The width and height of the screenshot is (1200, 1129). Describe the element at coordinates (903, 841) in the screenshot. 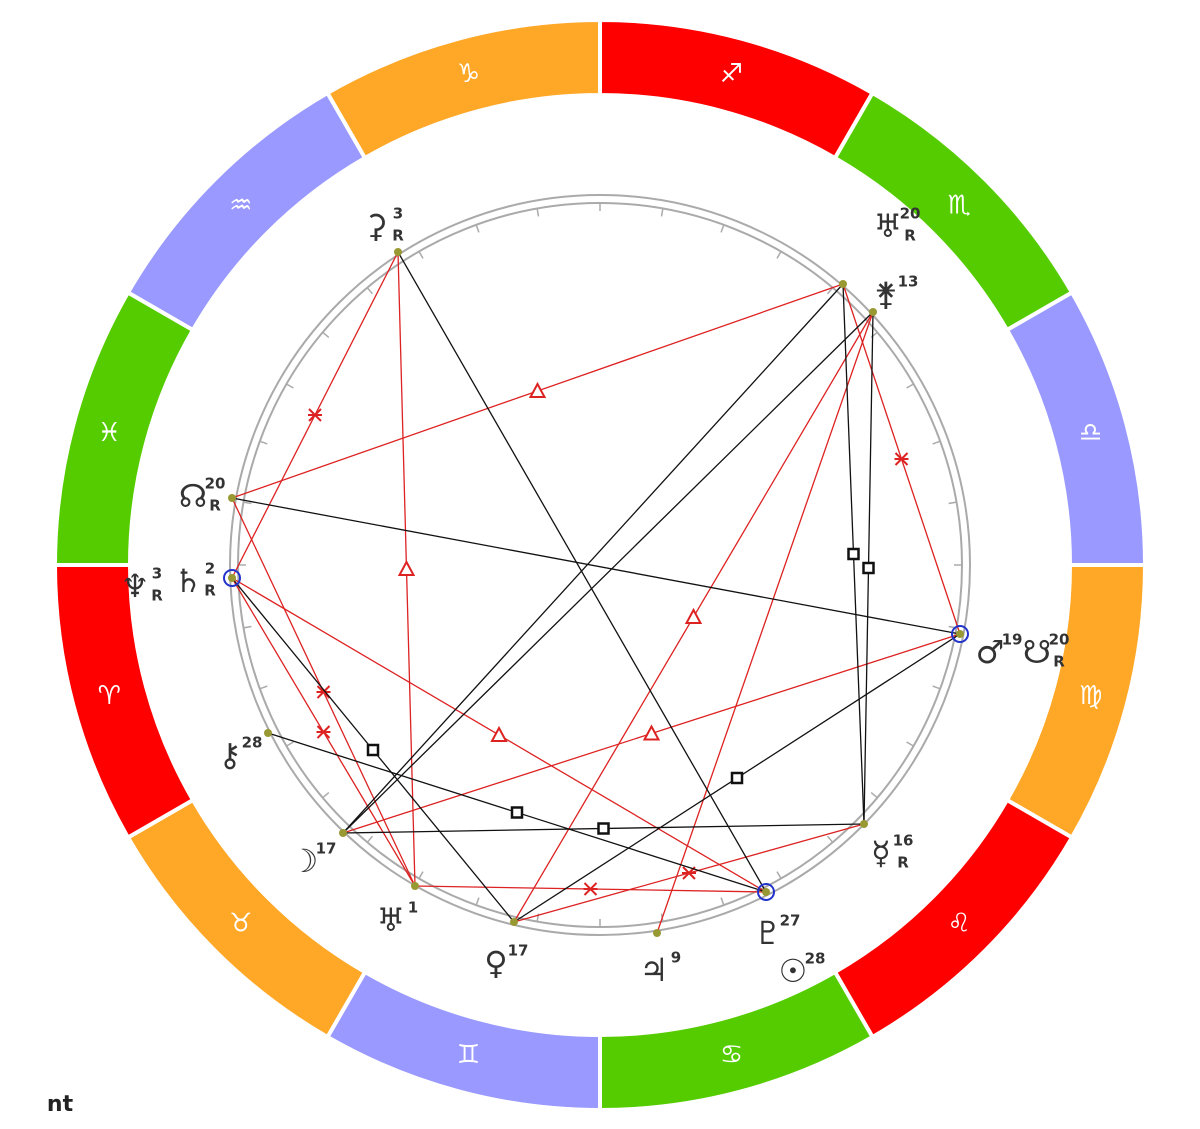

I see `planet-degree: 16` at that location.